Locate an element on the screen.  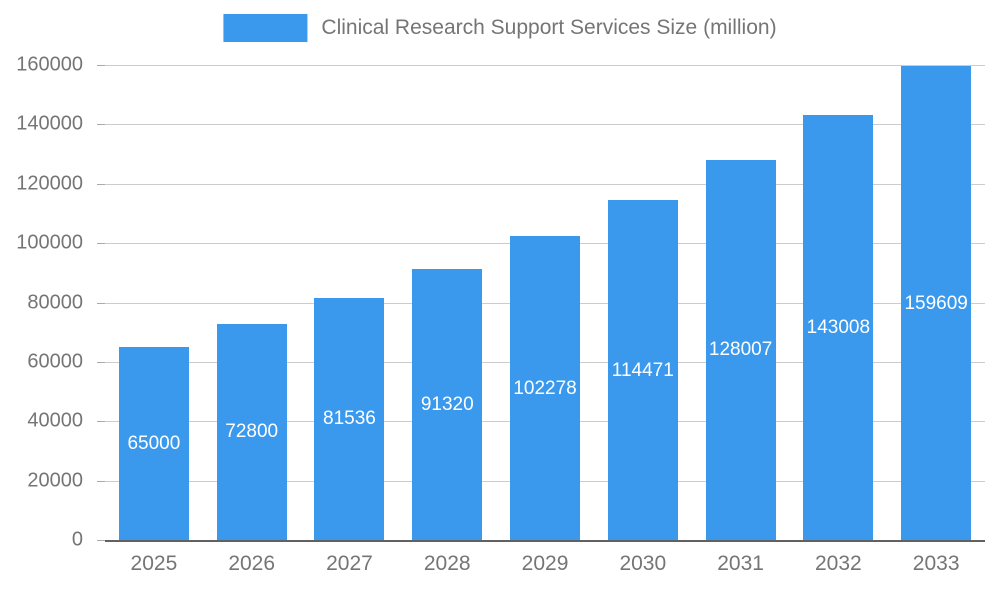
bar-2032: 143008 is located at coordinates (838, 327).